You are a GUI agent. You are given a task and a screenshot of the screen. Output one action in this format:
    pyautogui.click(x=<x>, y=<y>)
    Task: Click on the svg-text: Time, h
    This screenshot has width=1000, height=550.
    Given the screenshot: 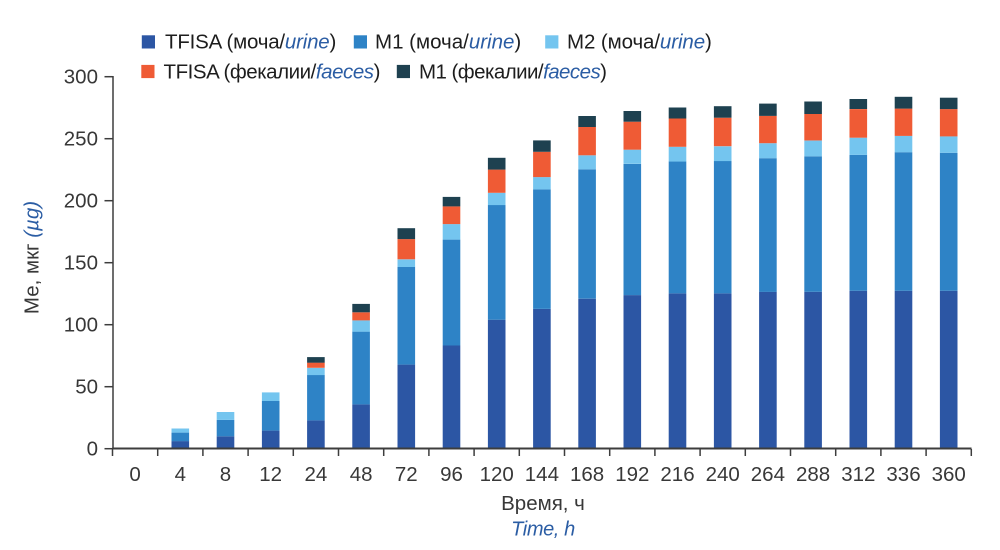 What is the action you would take?
    pyautogui.click(x=543, y=530)
    